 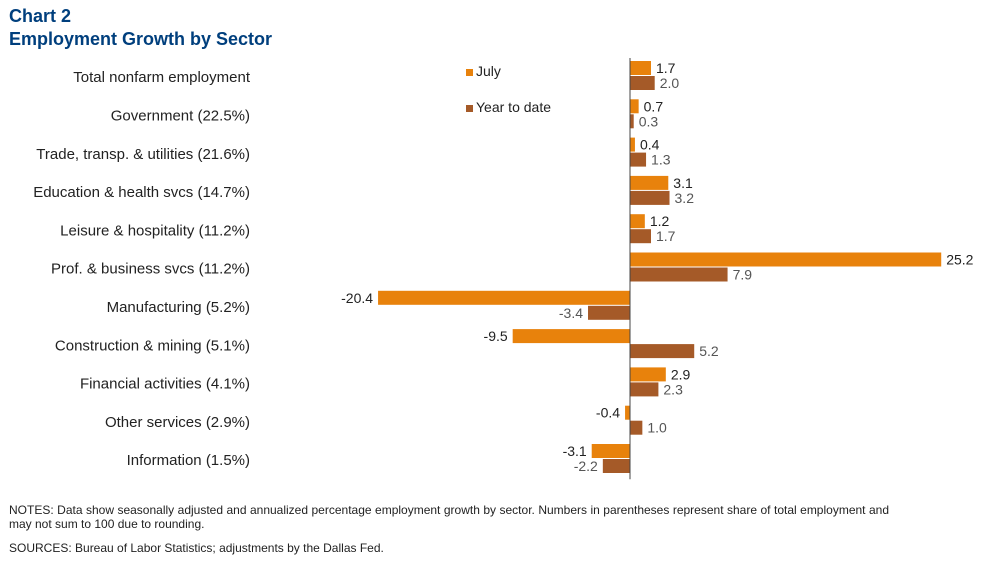 What do you see at coordinates (488, 71) in the screenshot?
I see `legend-label: July` at bounding box center [488, 71].